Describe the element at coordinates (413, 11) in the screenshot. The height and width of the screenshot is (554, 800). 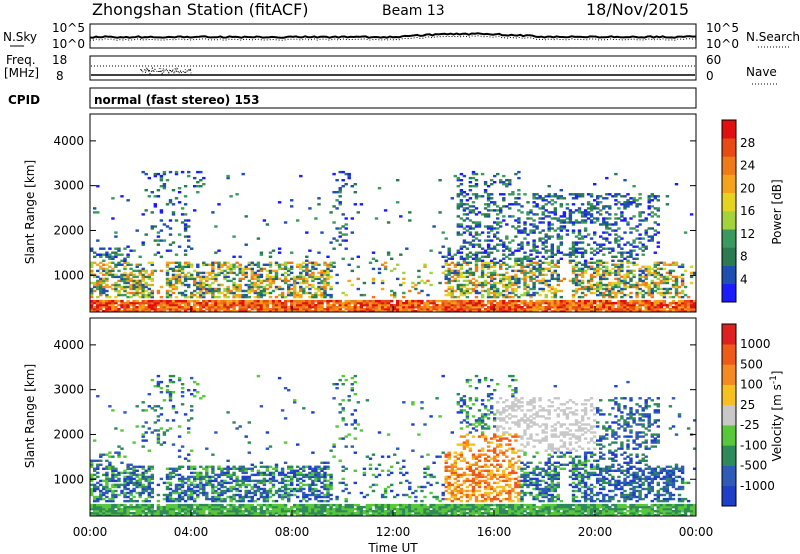
I see `beam-label: Beam 13` at that location.